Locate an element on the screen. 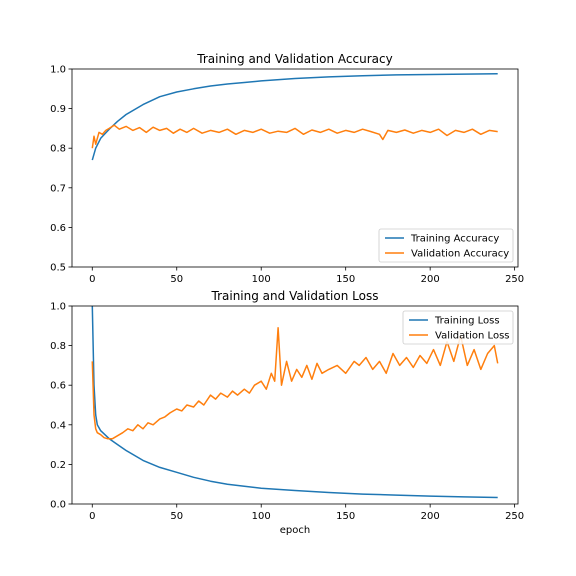 The height and width of the screenshot is (576, 576). legend-label-validation-loss: Validation Loss is located at coordinates (472, 336).